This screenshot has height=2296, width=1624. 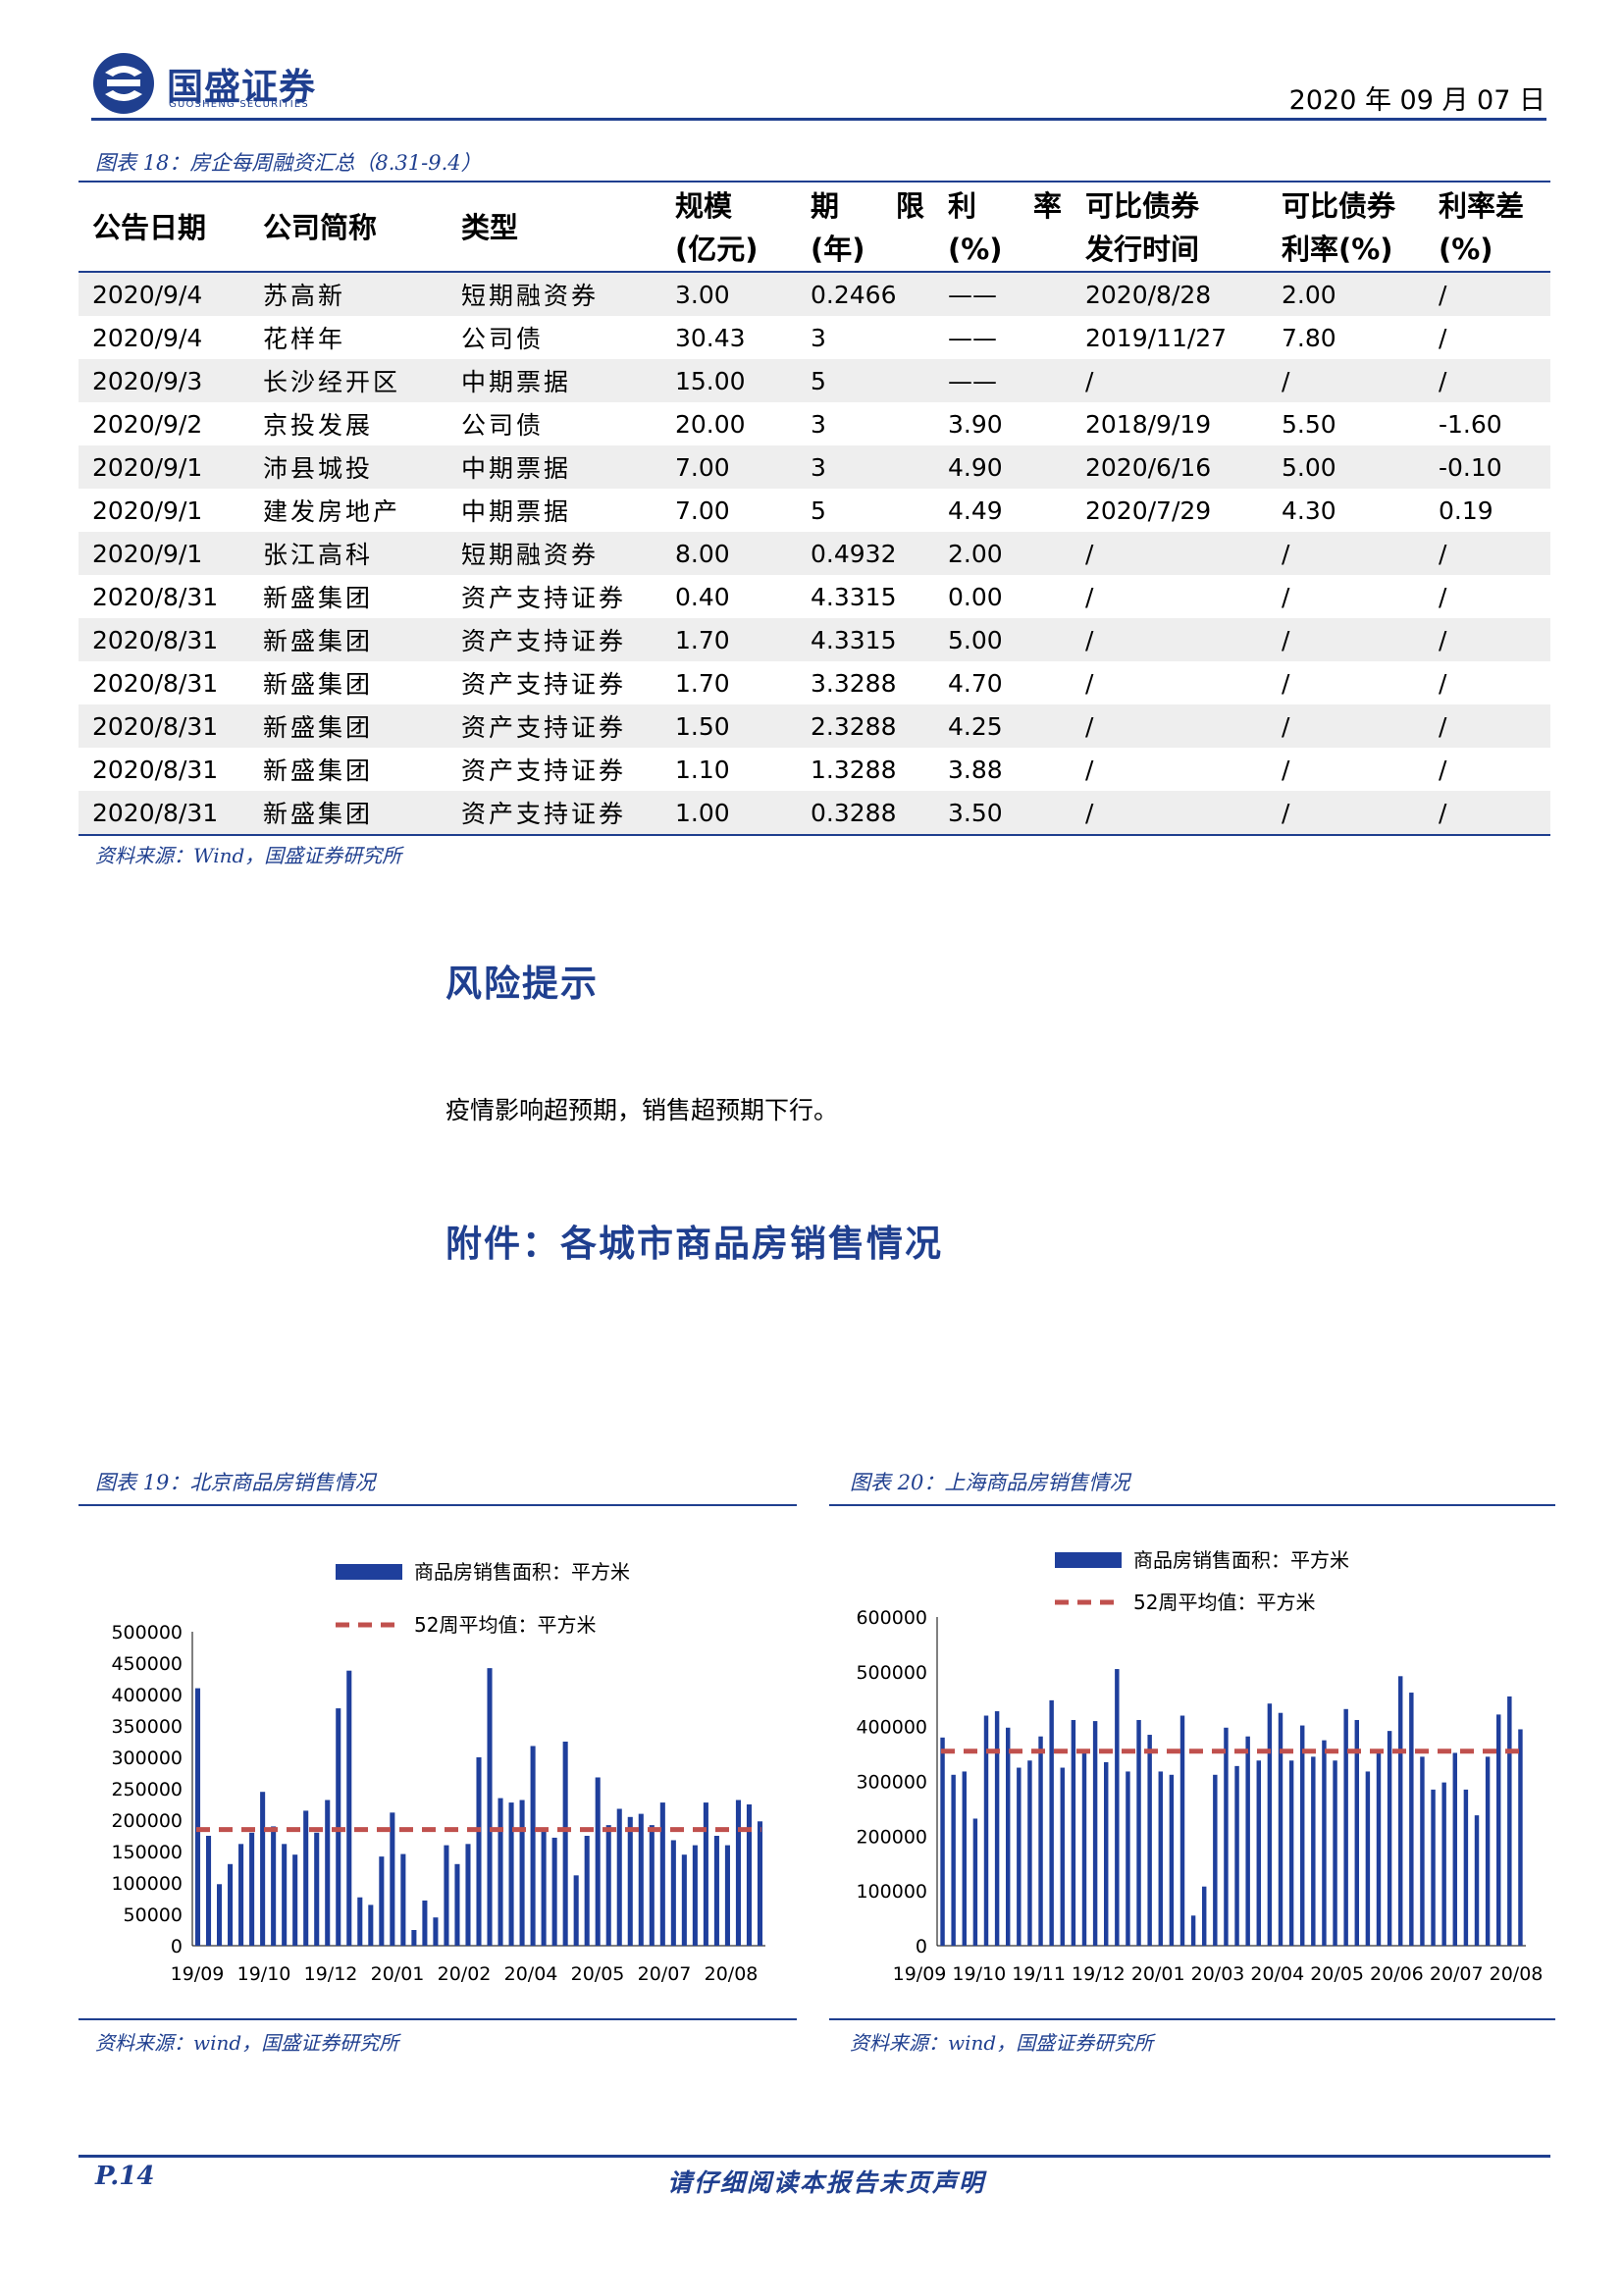 What do you see at coordinates (247, 2043) in the screenshot?
I see `beijing-chart-source: 资料来源：wind，国盛证券研究所` at bounding box center [247, 2043].